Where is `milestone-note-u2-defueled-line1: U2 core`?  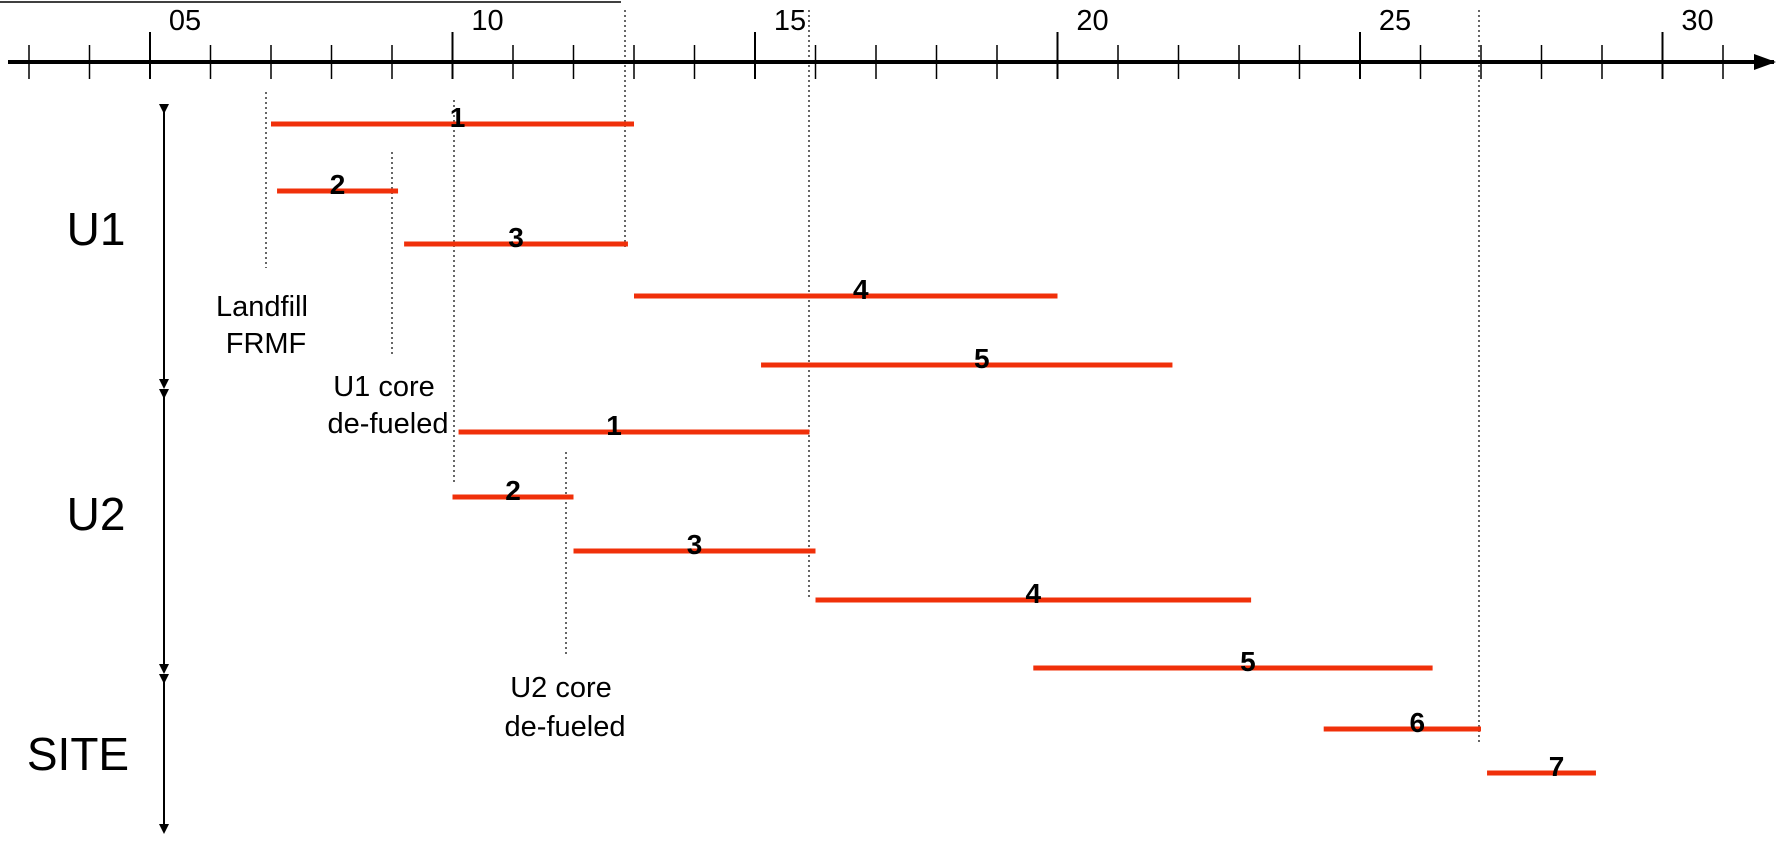
milestone-note-u2-defueled-line1: U2 core is located at coordinates (561, 688).